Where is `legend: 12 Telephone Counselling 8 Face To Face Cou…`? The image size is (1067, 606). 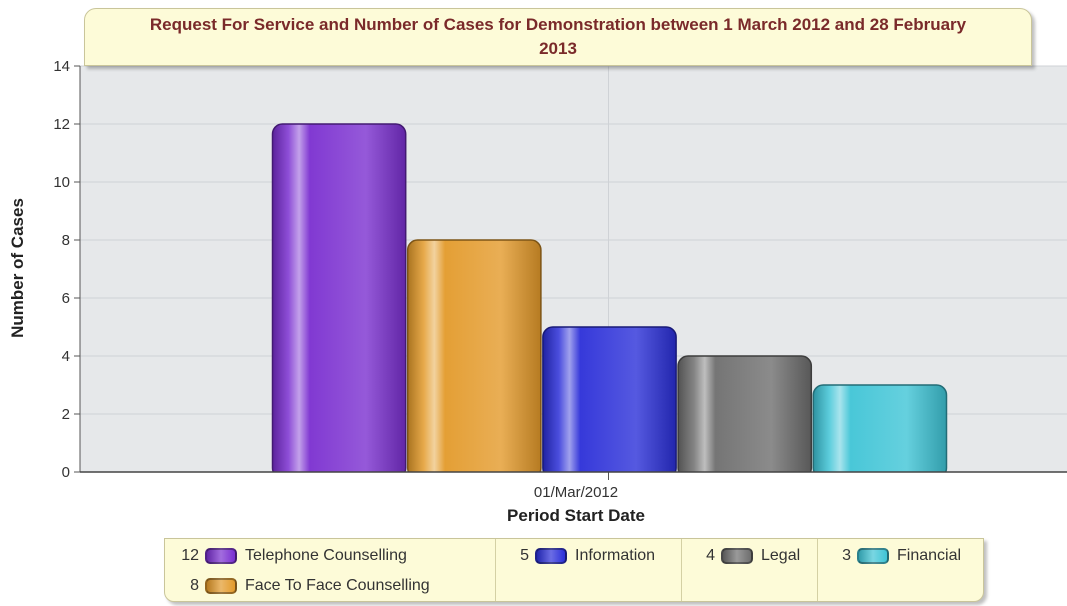
legend: 12 Telephone Counselling 8 Face To Face Cou… is located at coordinates (574, 570).